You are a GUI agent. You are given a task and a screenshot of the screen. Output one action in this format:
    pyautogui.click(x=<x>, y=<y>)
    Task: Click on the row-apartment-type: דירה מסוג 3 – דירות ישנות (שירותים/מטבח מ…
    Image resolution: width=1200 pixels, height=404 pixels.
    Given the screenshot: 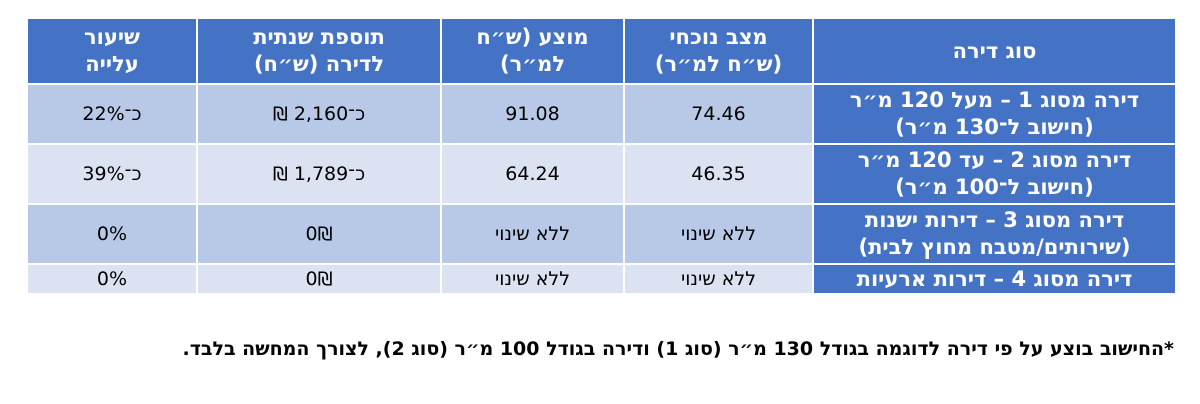 What is the action you would take?
    pyautogui.click(x=994, y=234)
    